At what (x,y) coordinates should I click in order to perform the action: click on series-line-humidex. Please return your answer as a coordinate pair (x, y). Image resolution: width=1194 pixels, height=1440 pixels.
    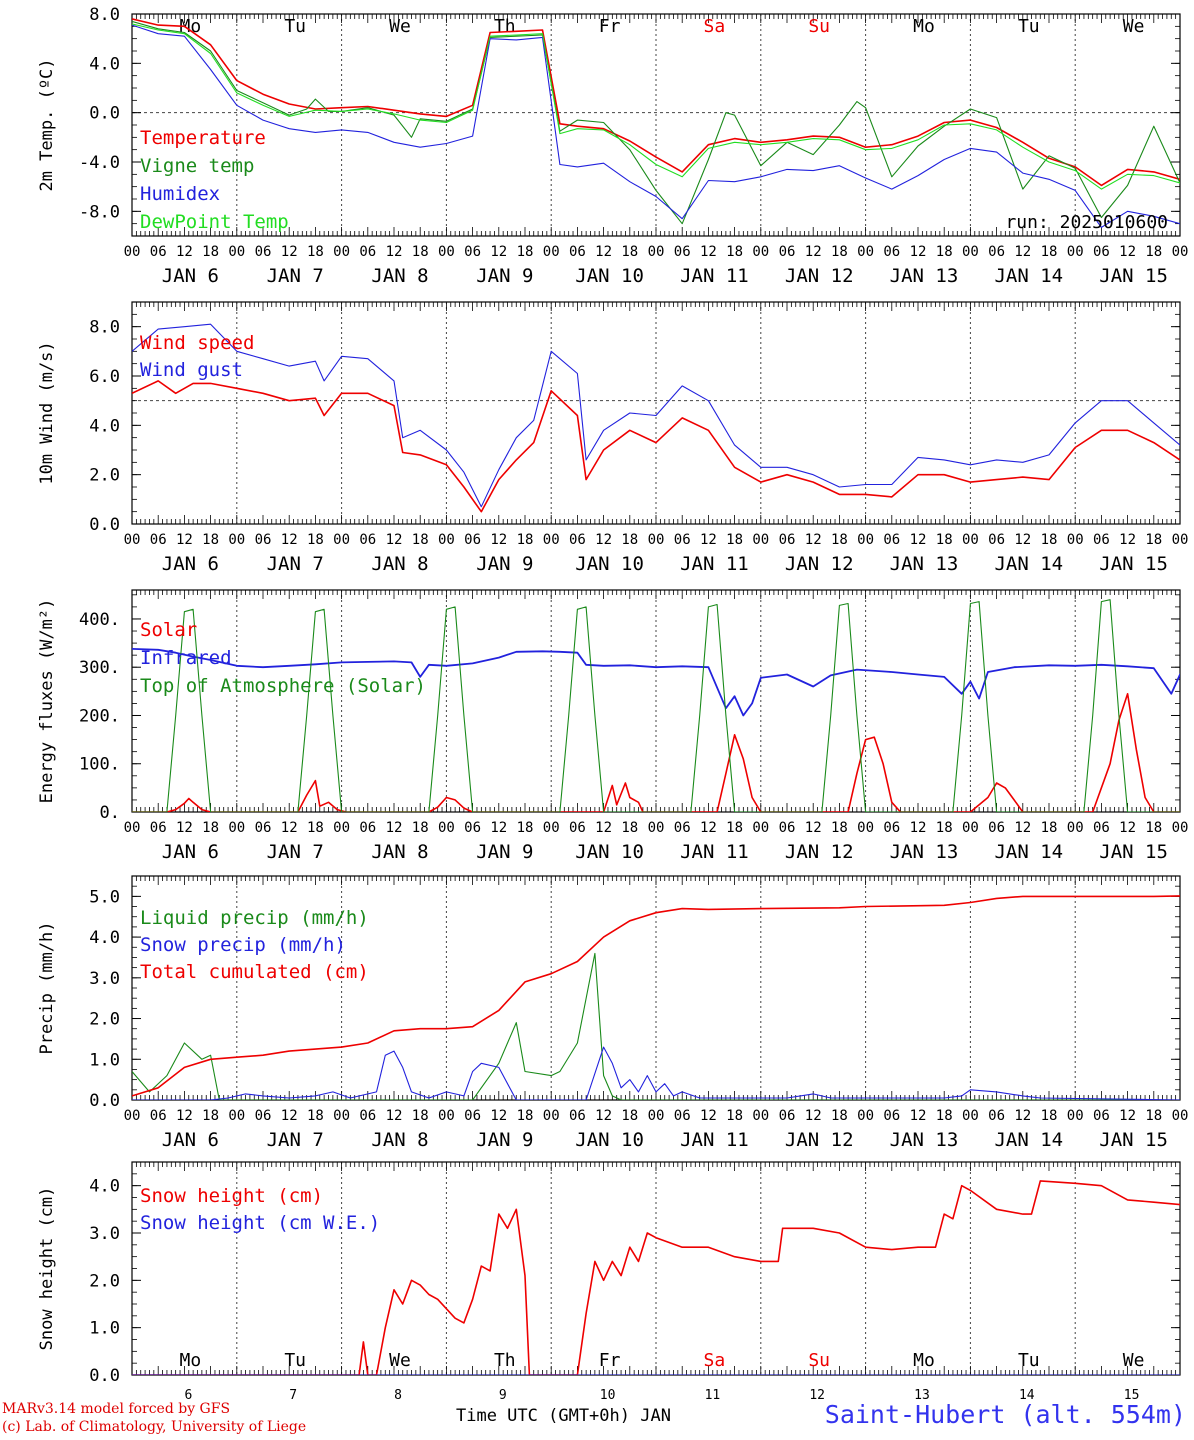
    Looking at the image, I should click on (656, 126).